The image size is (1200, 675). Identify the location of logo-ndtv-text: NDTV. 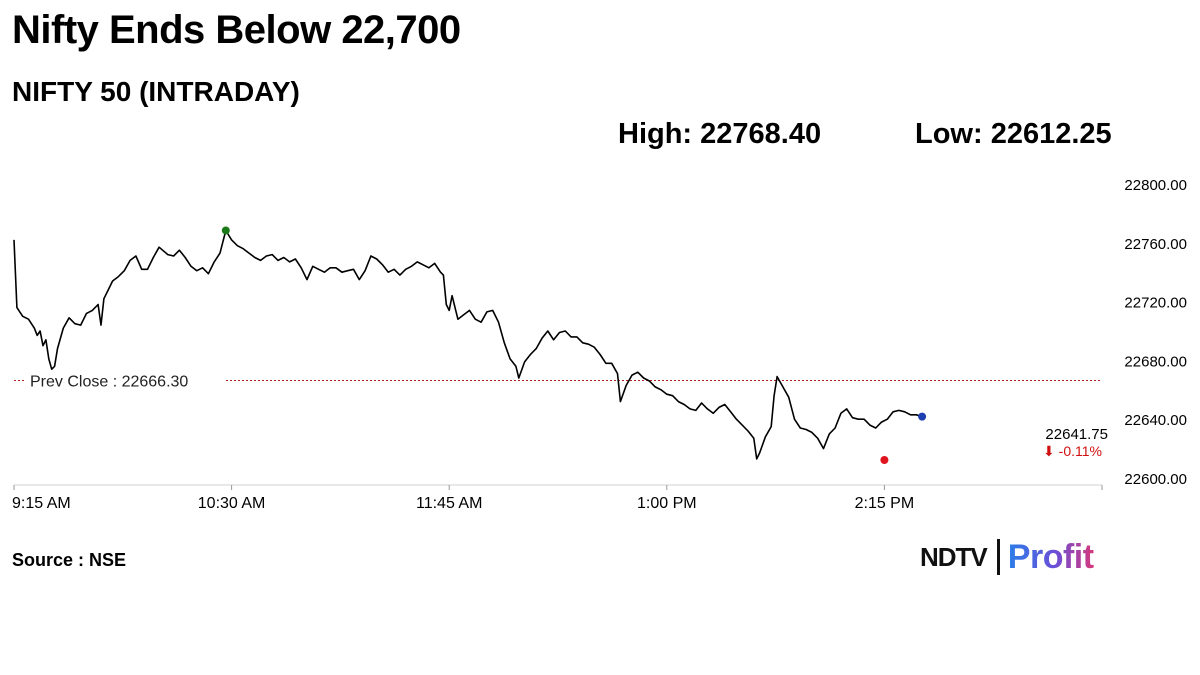
(954, 556).